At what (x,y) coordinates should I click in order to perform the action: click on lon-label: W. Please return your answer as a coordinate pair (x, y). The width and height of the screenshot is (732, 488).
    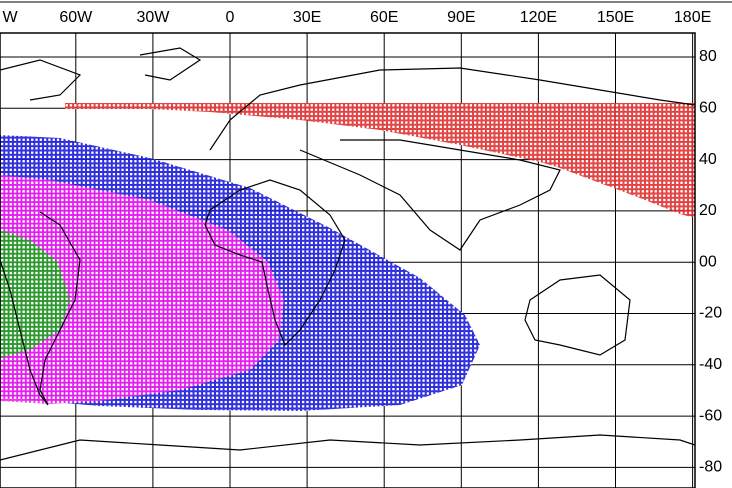
    Looking at the image, I should click on (10, 17).